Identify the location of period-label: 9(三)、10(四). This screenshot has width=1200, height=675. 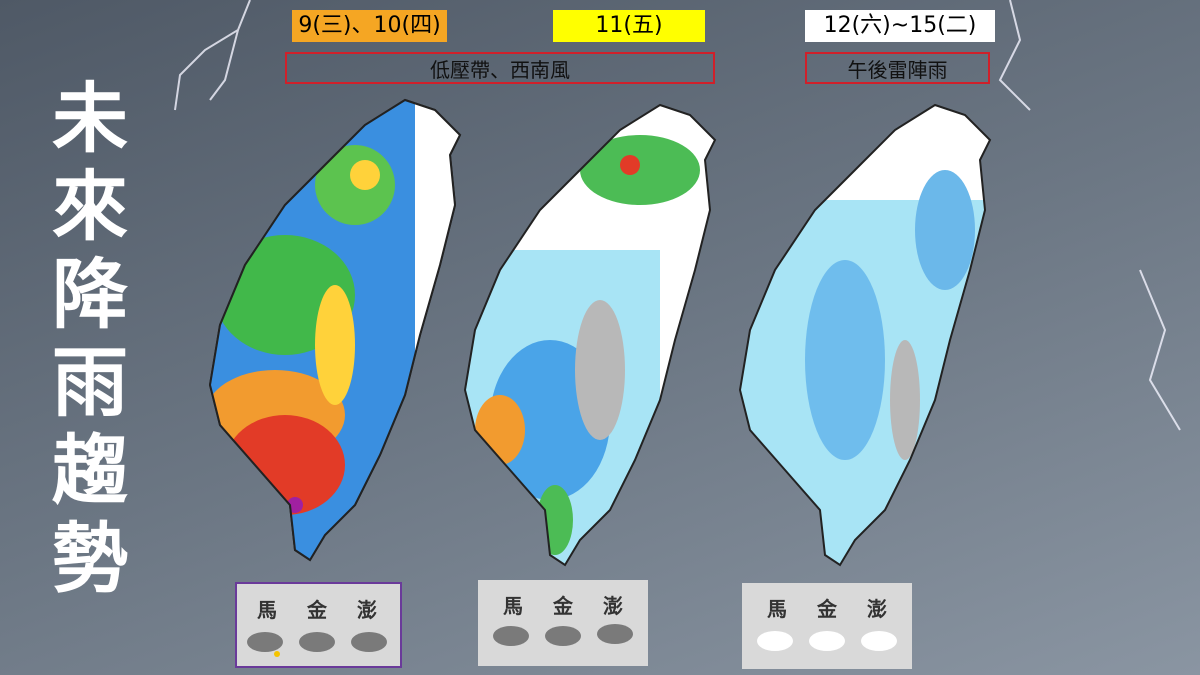
(369, 26).